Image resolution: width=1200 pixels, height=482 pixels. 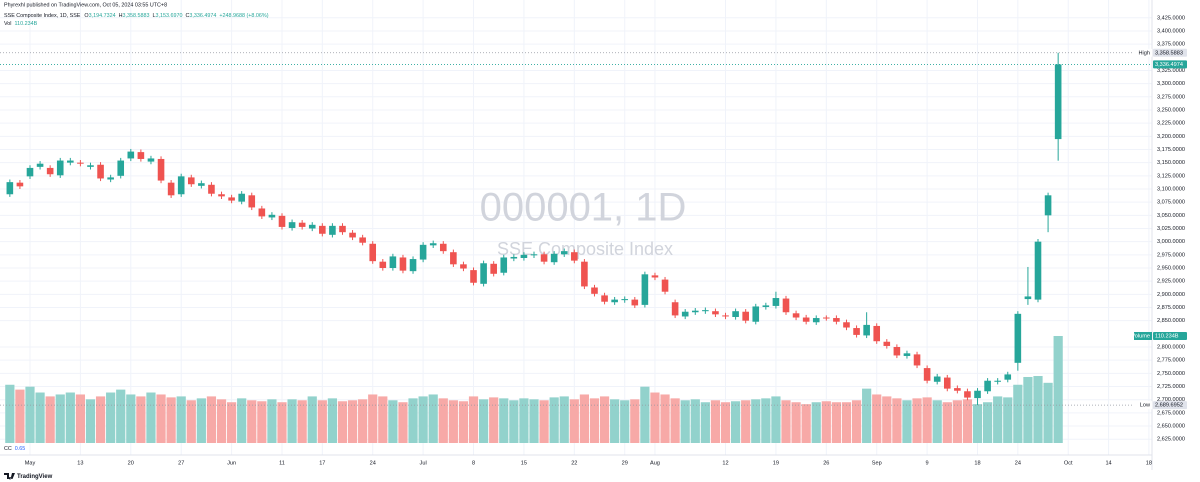 I want to click on y-tick-label: 3,300.0000, so click(x=1171, y=84).